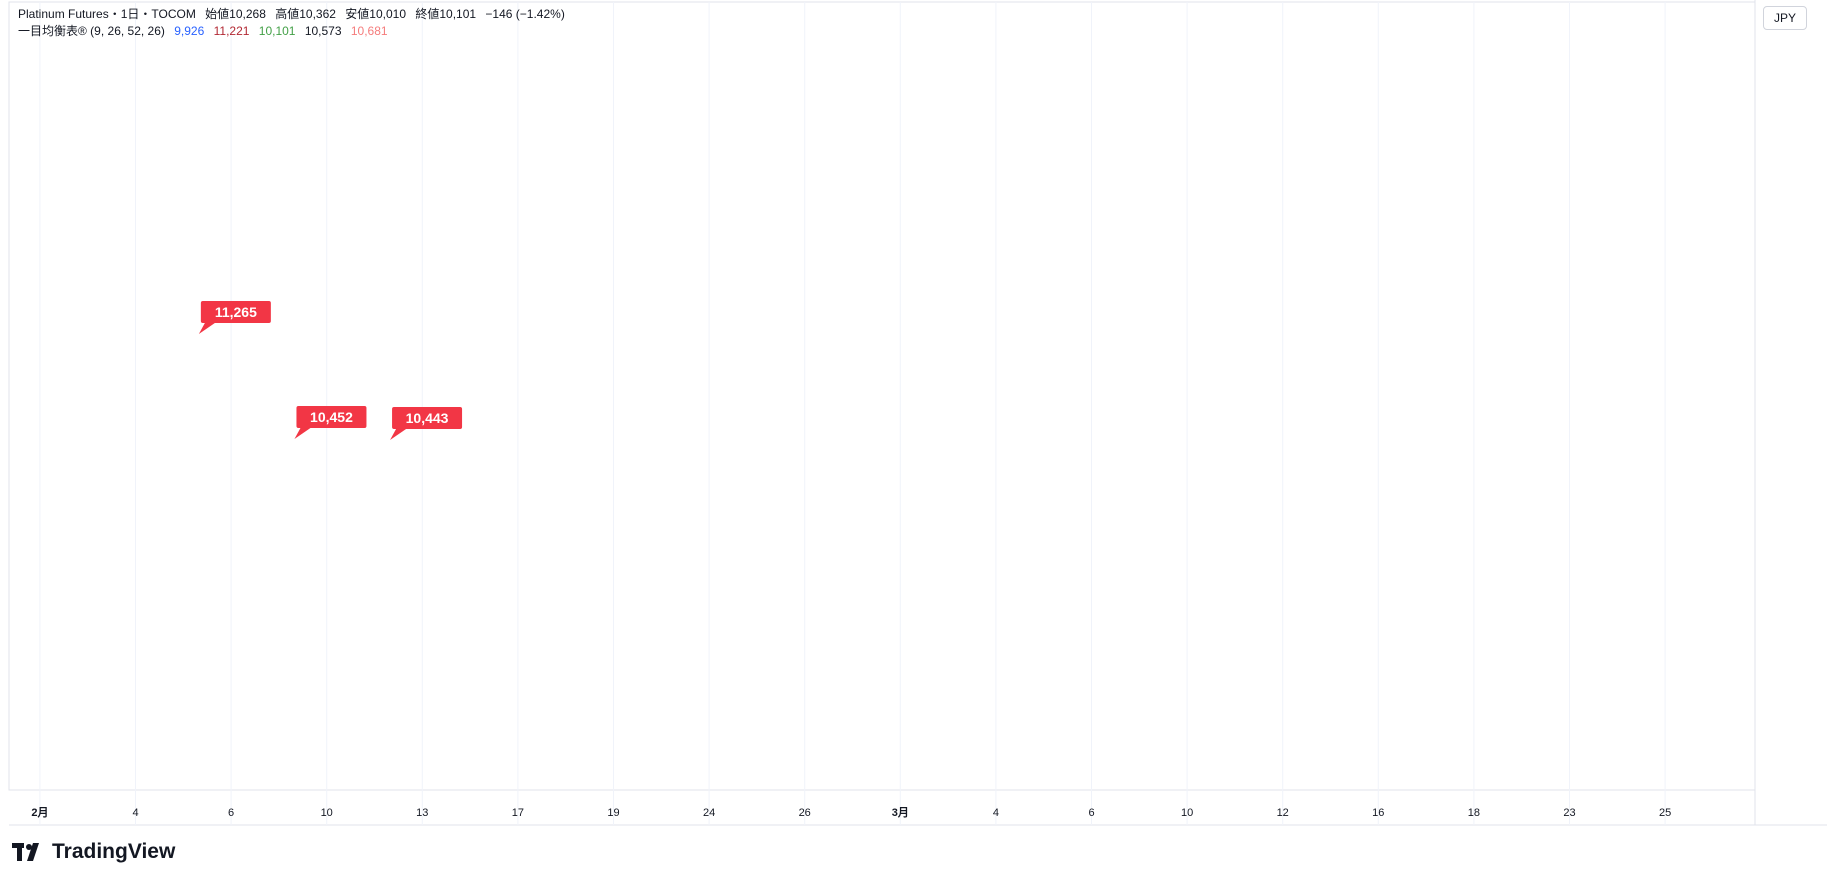 The height and width of the screenshot is (884, 1827). What do you see at coordinates (1283, 813) in the screenshot?
I see `time-tick-label: 12` at bounding box center [1283, 813].